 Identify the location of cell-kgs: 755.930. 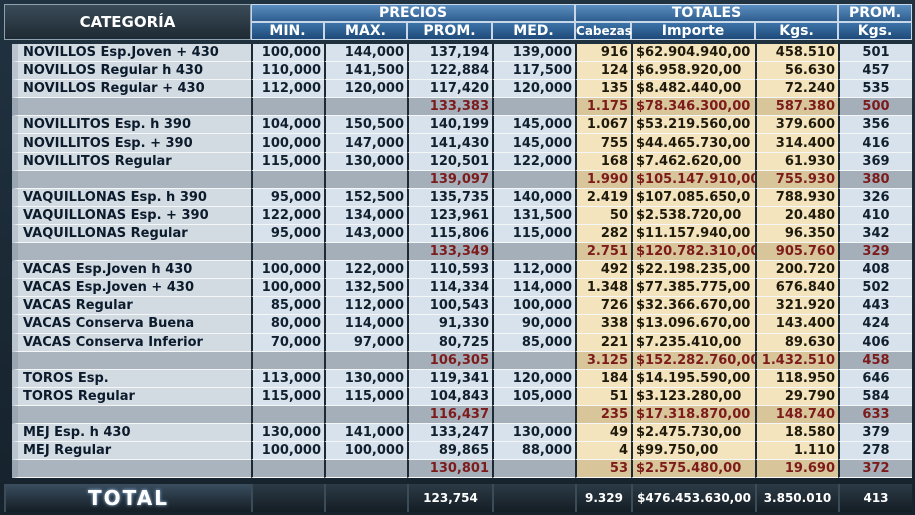
(796, 179).